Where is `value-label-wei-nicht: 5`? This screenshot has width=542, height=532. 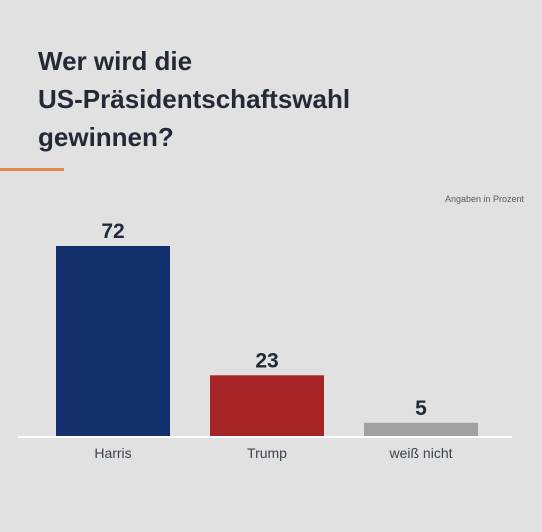 value-label-wei-nicht: 5 is located at coordinates (421, 408).